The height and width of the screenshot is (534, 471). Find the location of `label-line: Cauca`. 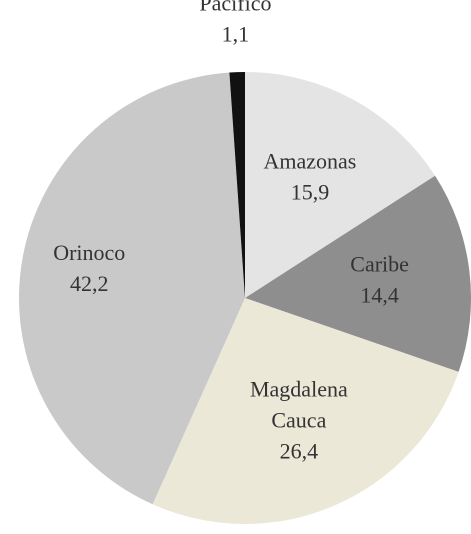

label-line: Cauca is located at coordinates (298, 419).